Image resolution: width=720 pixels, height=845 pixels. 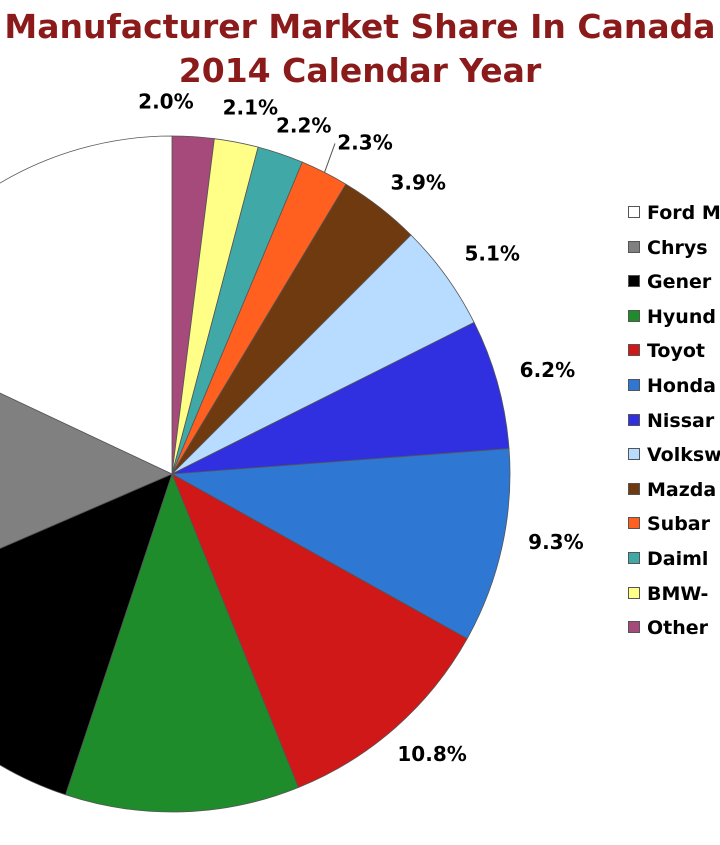 What do you see at coordinates (182, 844) in the screenshot?
I see `data-label-hyundai: 11.2%` at bounding box center [182, 844].